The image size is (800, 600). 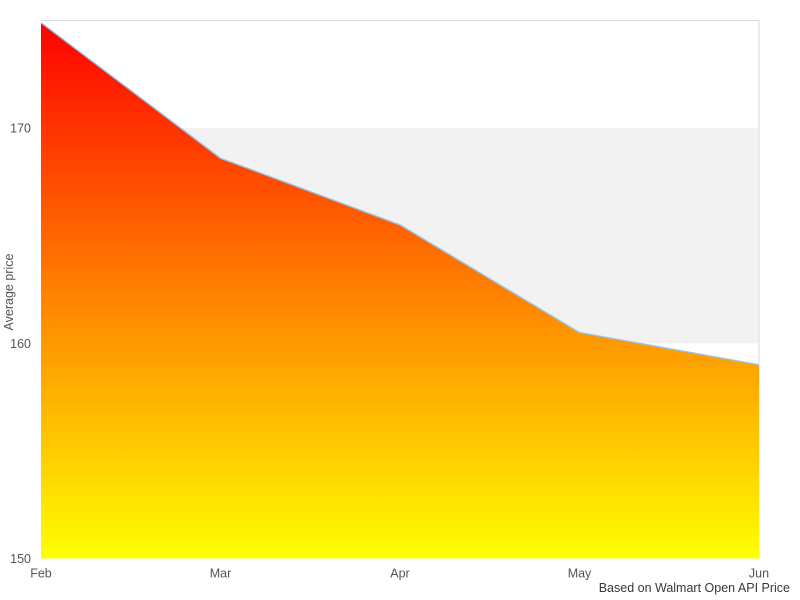 I want to click on y-tick-label-150: 150, so click(x=20, y=559).